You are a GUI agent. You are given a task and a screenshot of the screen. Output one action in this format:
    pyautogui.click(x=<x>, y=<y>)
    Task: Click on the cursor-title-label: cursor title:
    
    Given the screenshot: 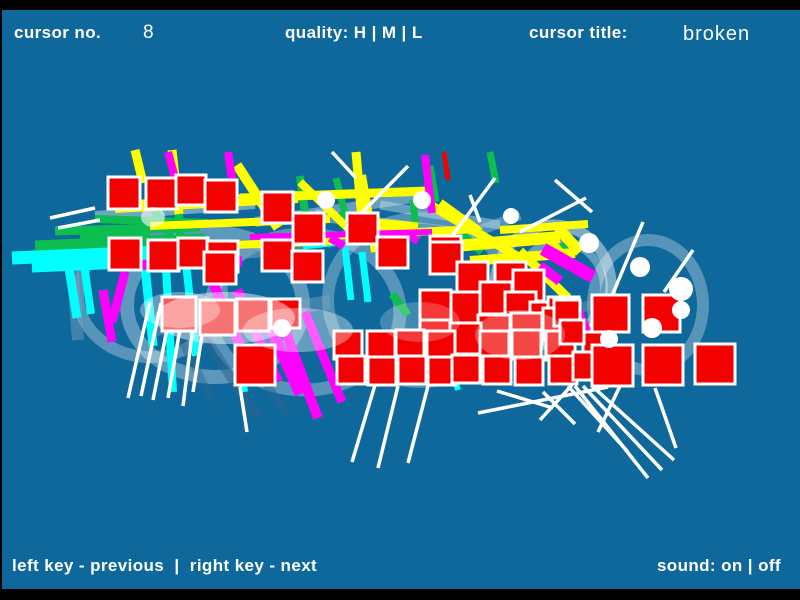 What is the action you would take?
    pyautogui.click(x=578, y=32)
    